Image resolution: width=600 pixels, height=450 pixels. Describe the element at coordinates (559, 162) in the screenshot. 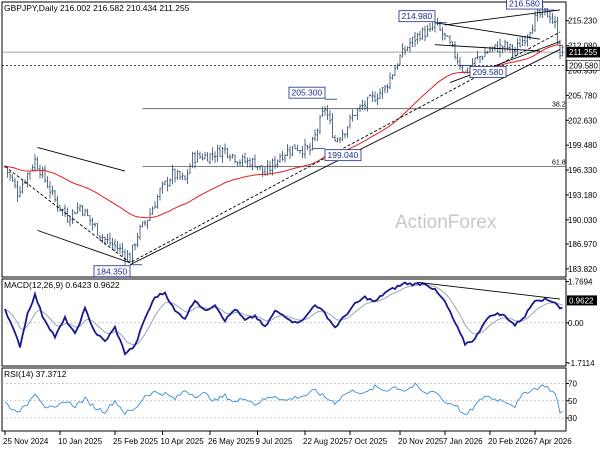

I see `fib-level-label: 61.8` at that location.